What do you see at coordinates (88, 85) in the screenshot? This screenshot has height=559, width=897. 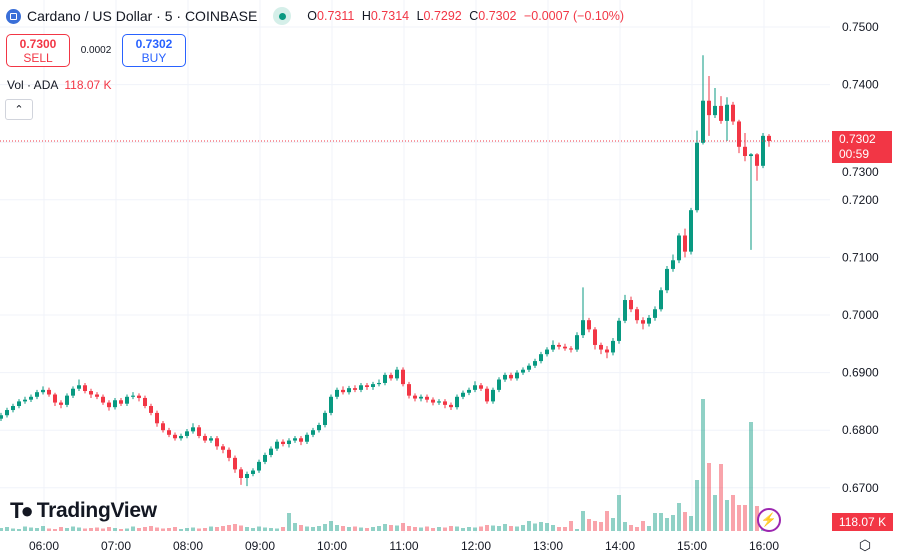 I see `volume-legend-value: 118.07 K` at bounding box center [88, 85].